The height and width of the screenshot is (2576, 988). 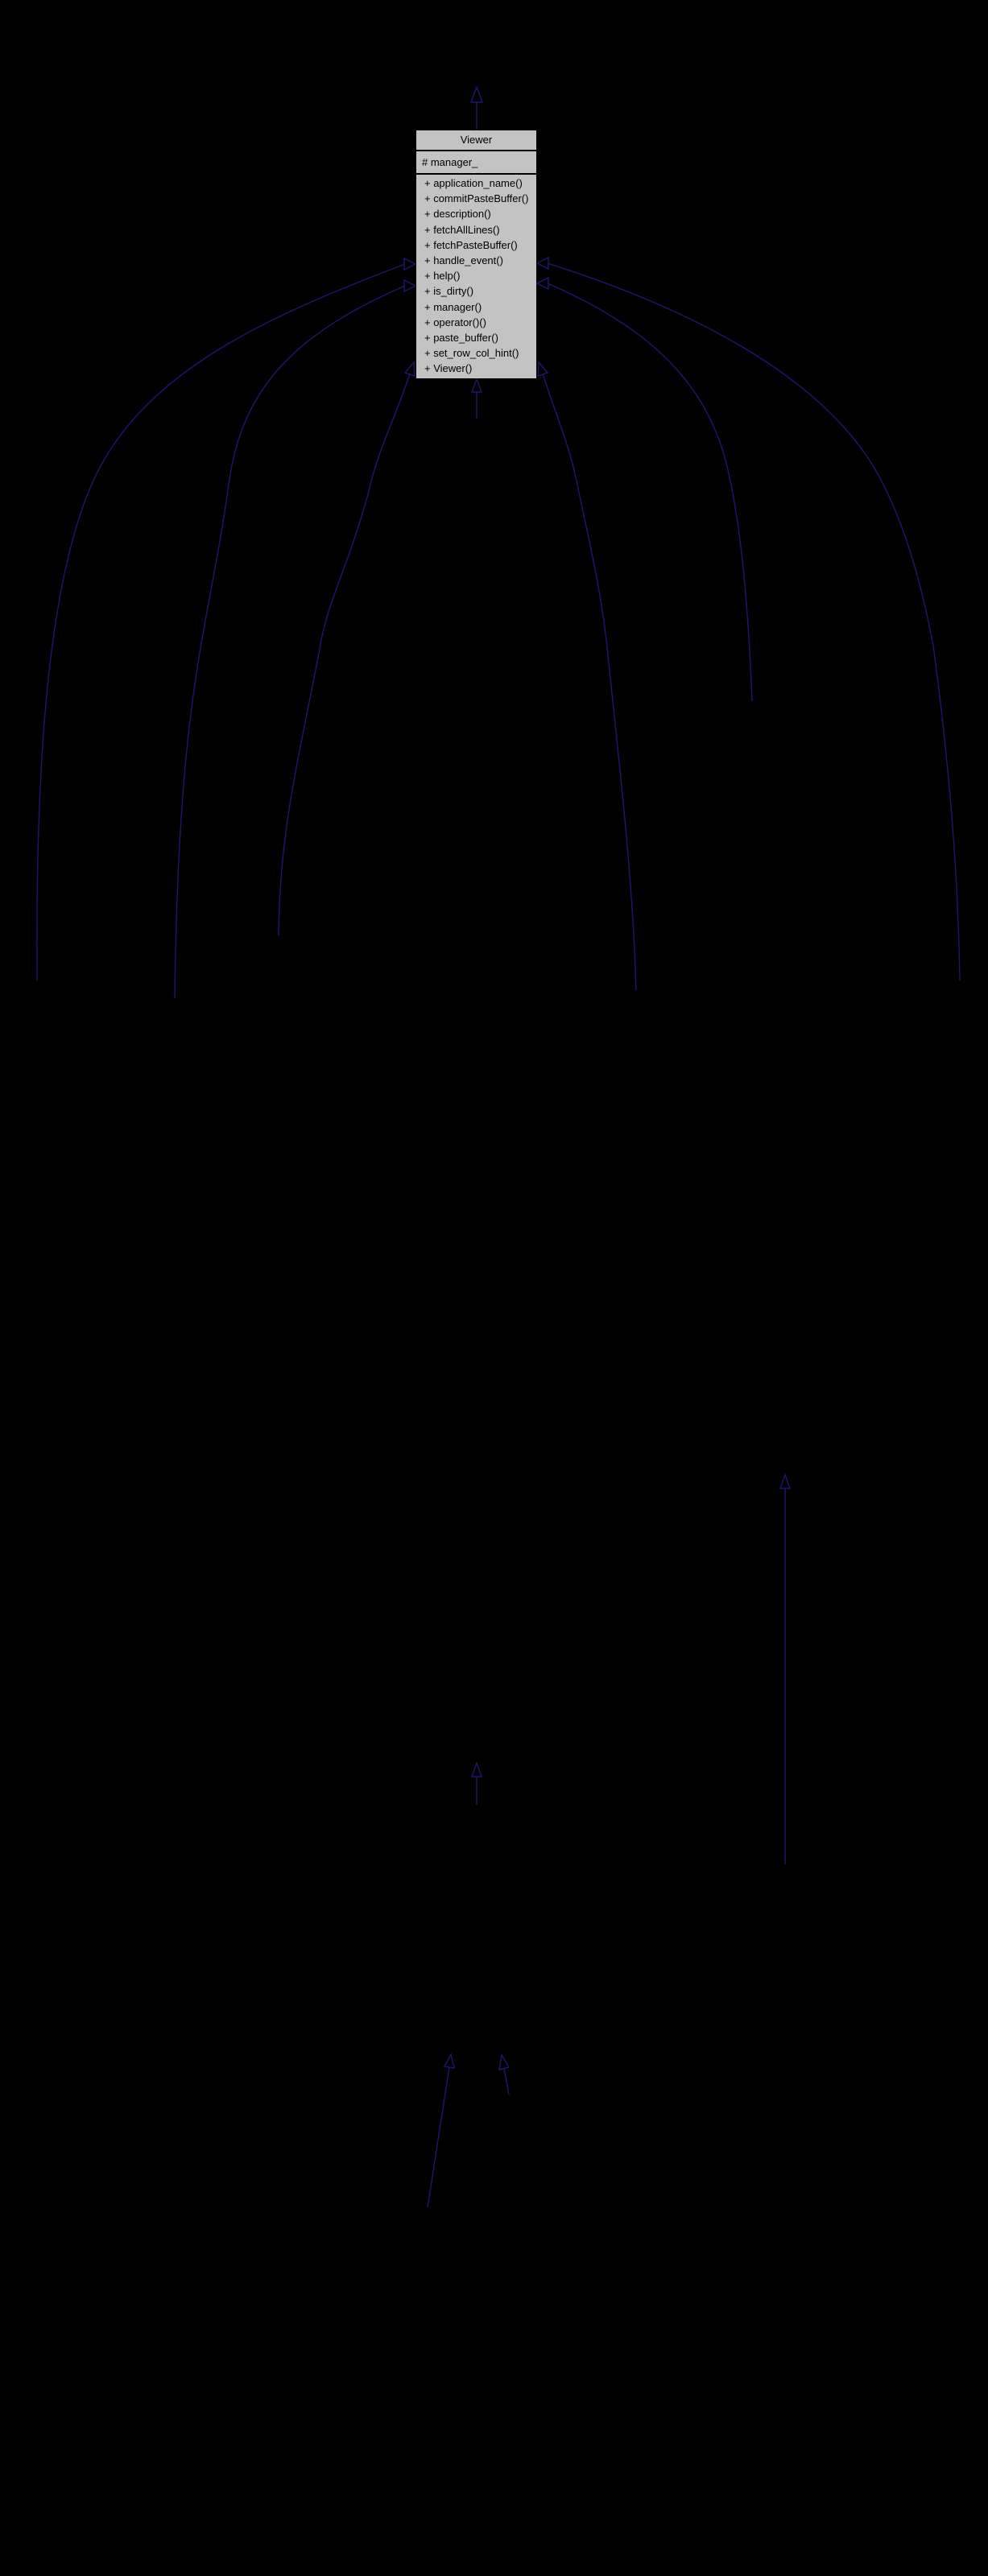 What do you see at coordinates (453, 306) in the screenshot?
I see `class-method: + manager()` at bounding box center [453, 306].